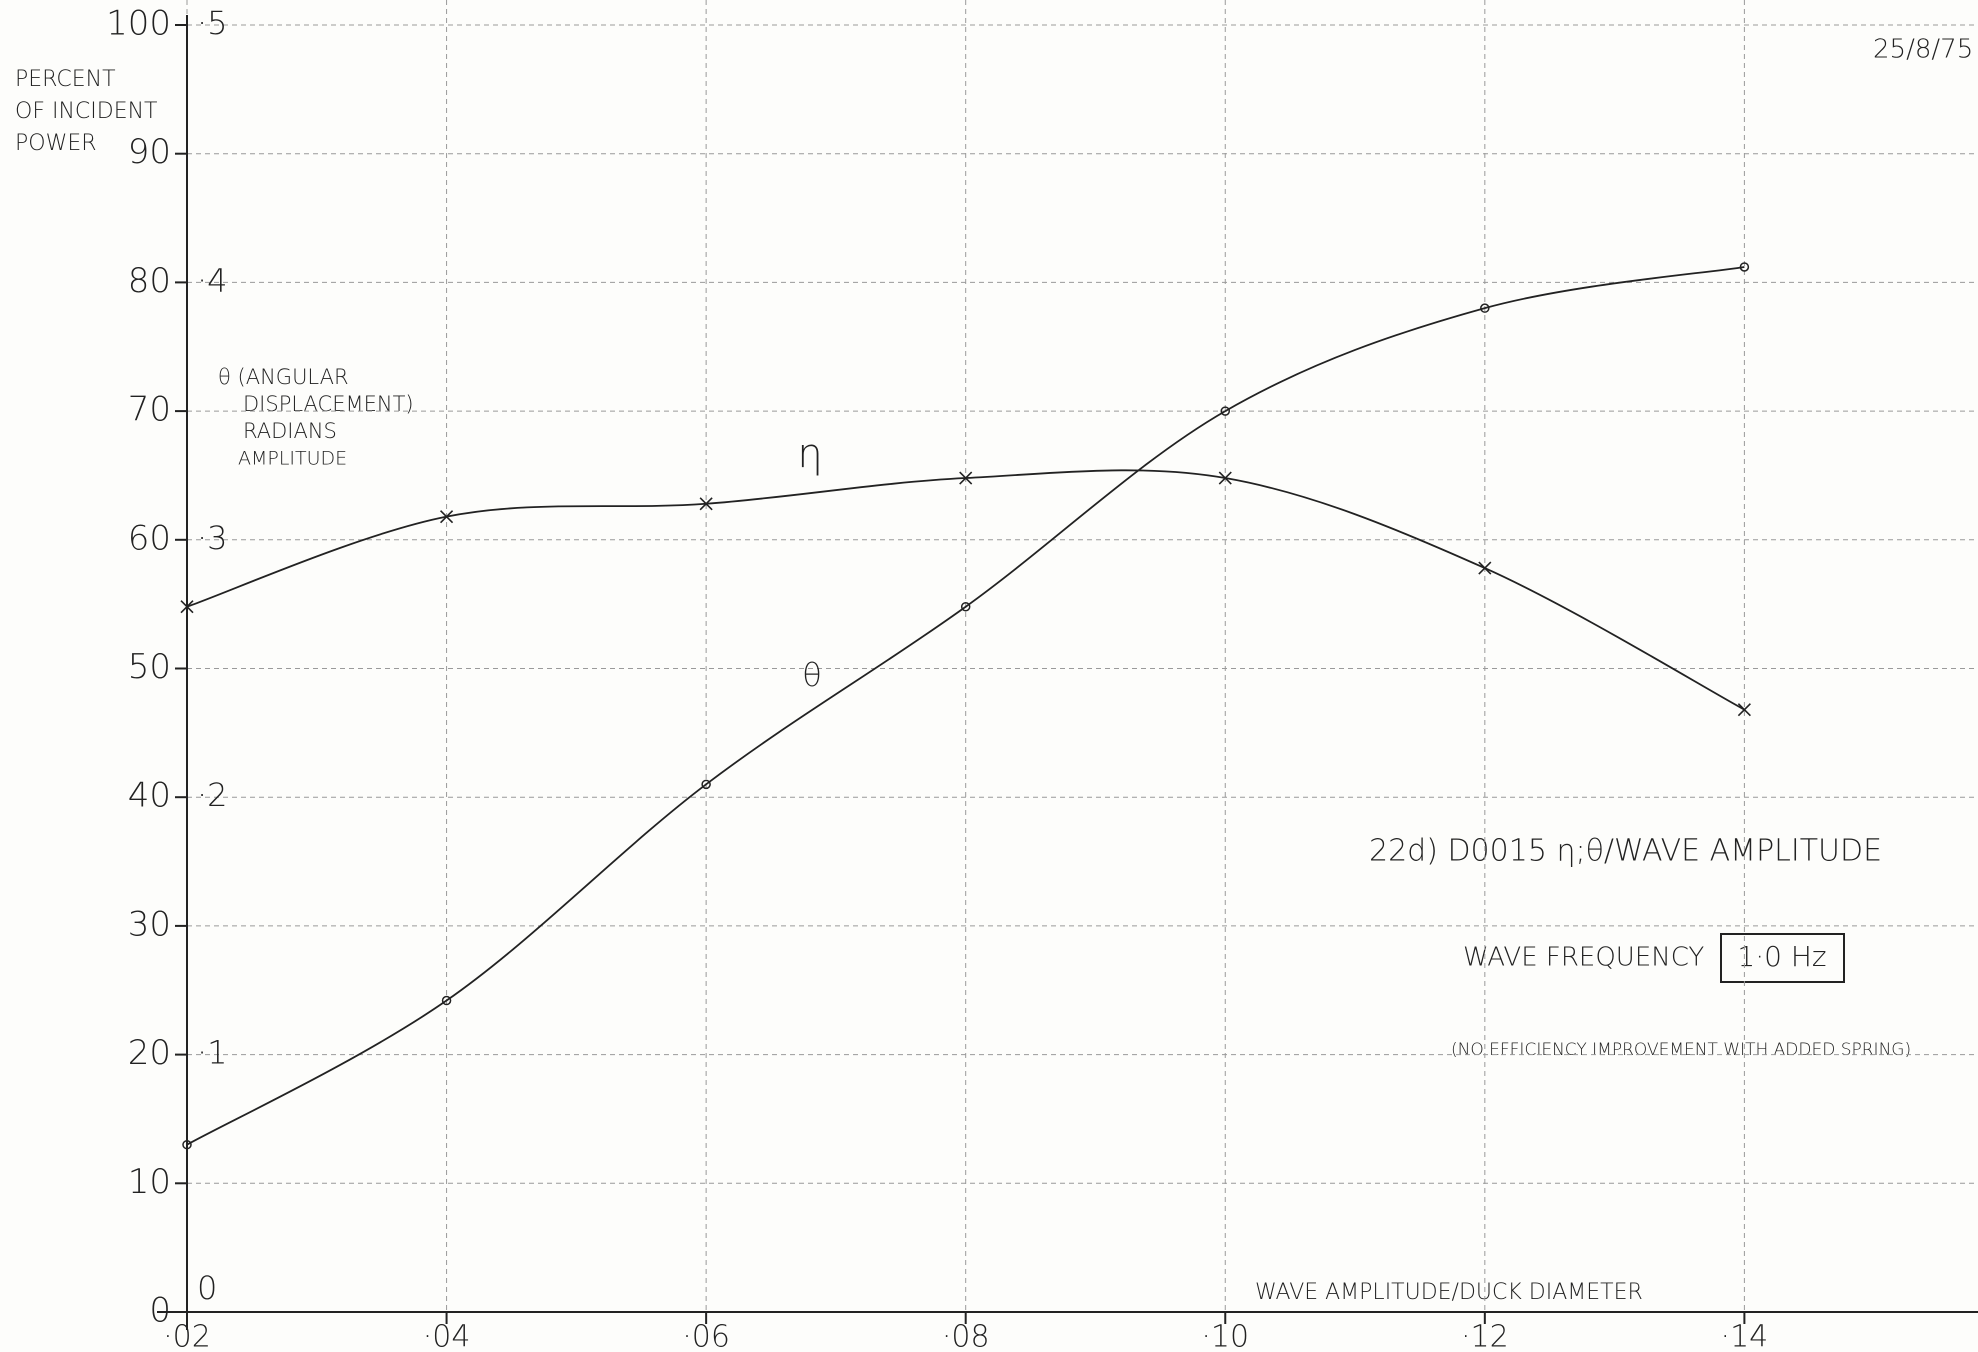  I want to click on y-tick-label: 20, so click(149, 1053).